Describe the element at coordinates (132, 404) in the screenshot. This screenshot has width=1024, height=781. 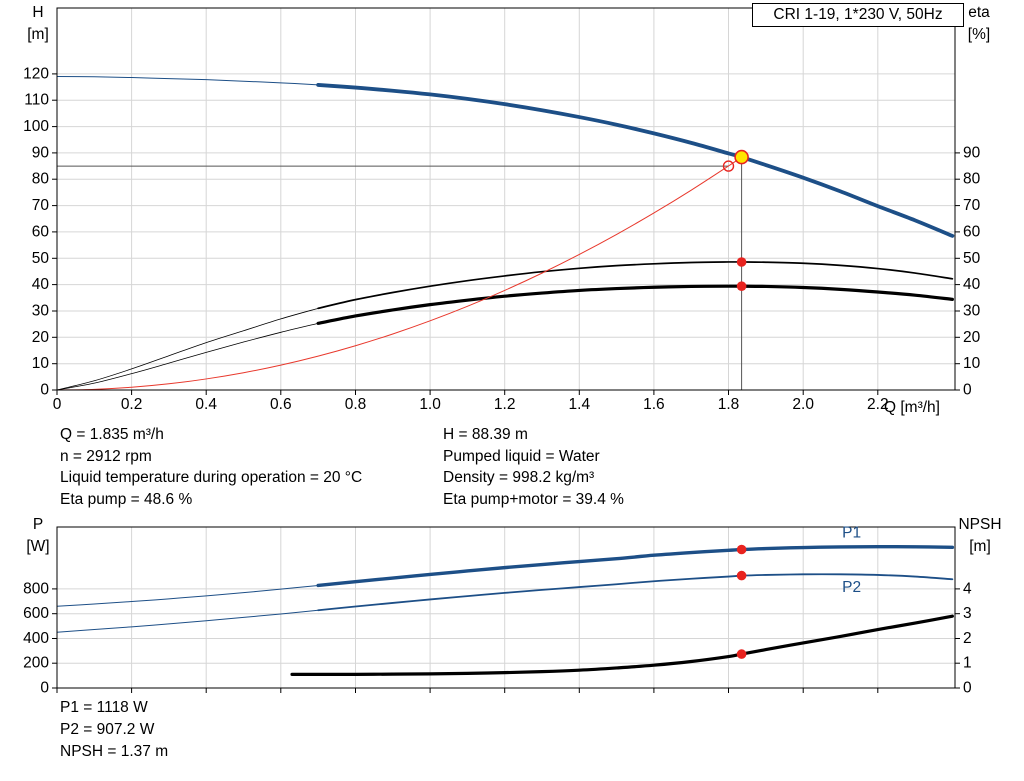
I see `x-tick-label: 0.2` at that location.